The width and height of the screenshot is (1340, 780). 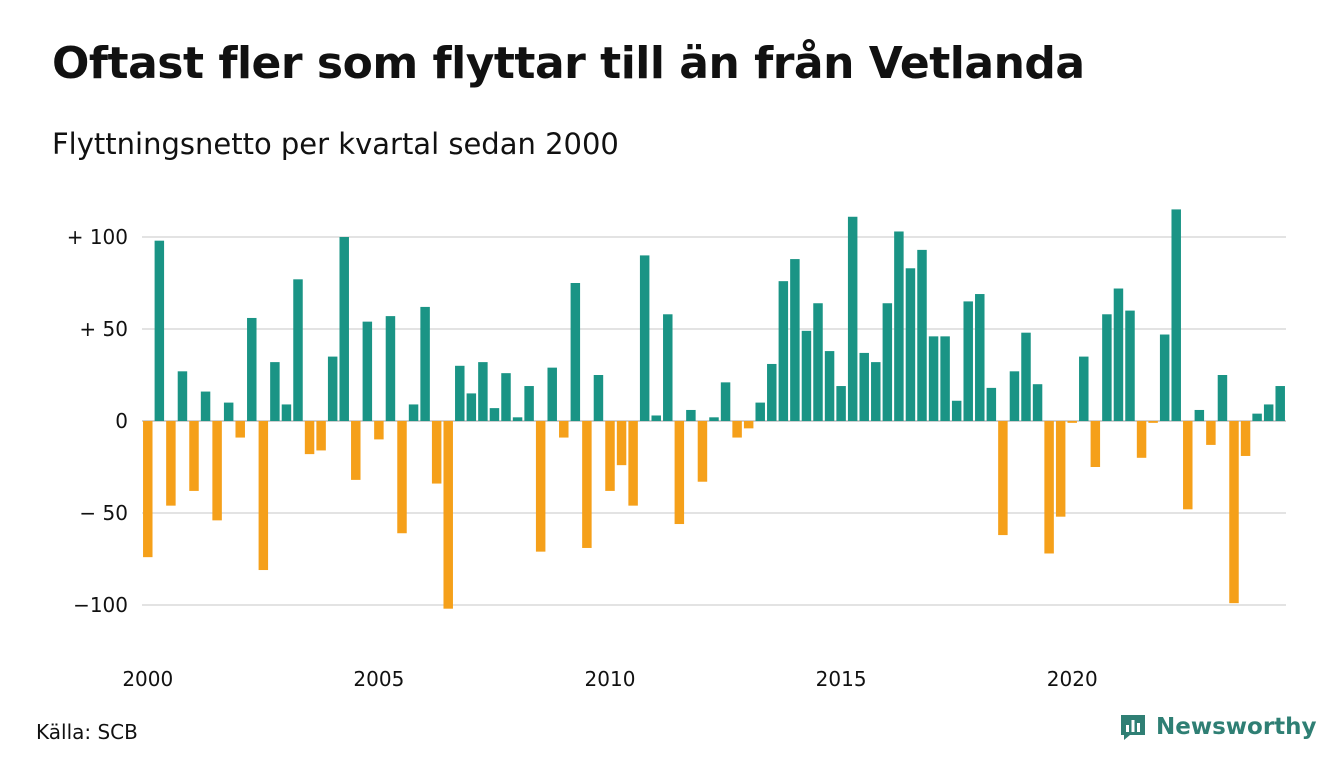 What do you see at coordinates (1037, 402) in the screenshot?
I see `bar-2019-q2: 2019 Q2: 20` at bounding box center [1037, 402].